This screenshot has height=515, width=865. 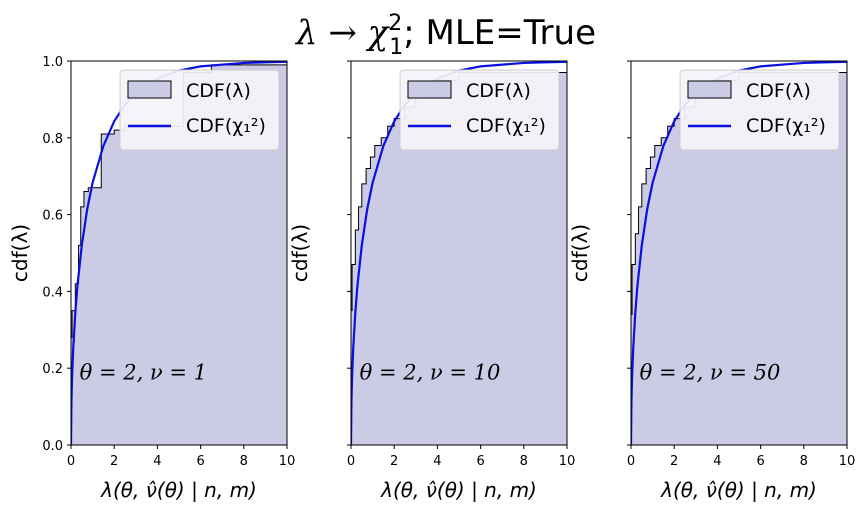 What do you see at coordinates (143, 373) in the screenshot?
I see `parameter-annotation: θ = 2, ν = 1` at bounding box center [143, 373].